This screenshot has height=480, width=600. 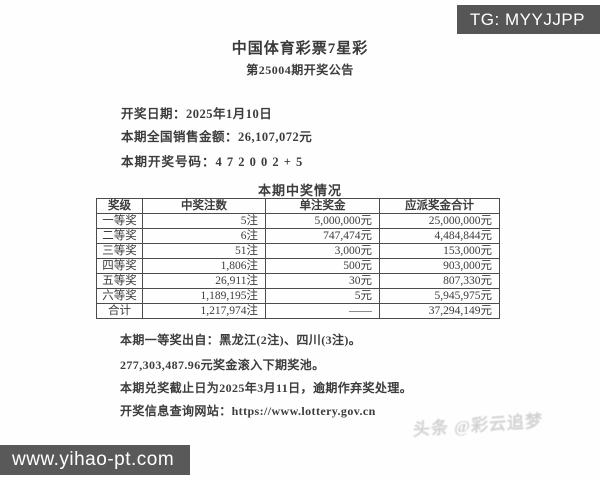 I want to click on prize-level-cell: 四等奖, so click(x=119, y=266).